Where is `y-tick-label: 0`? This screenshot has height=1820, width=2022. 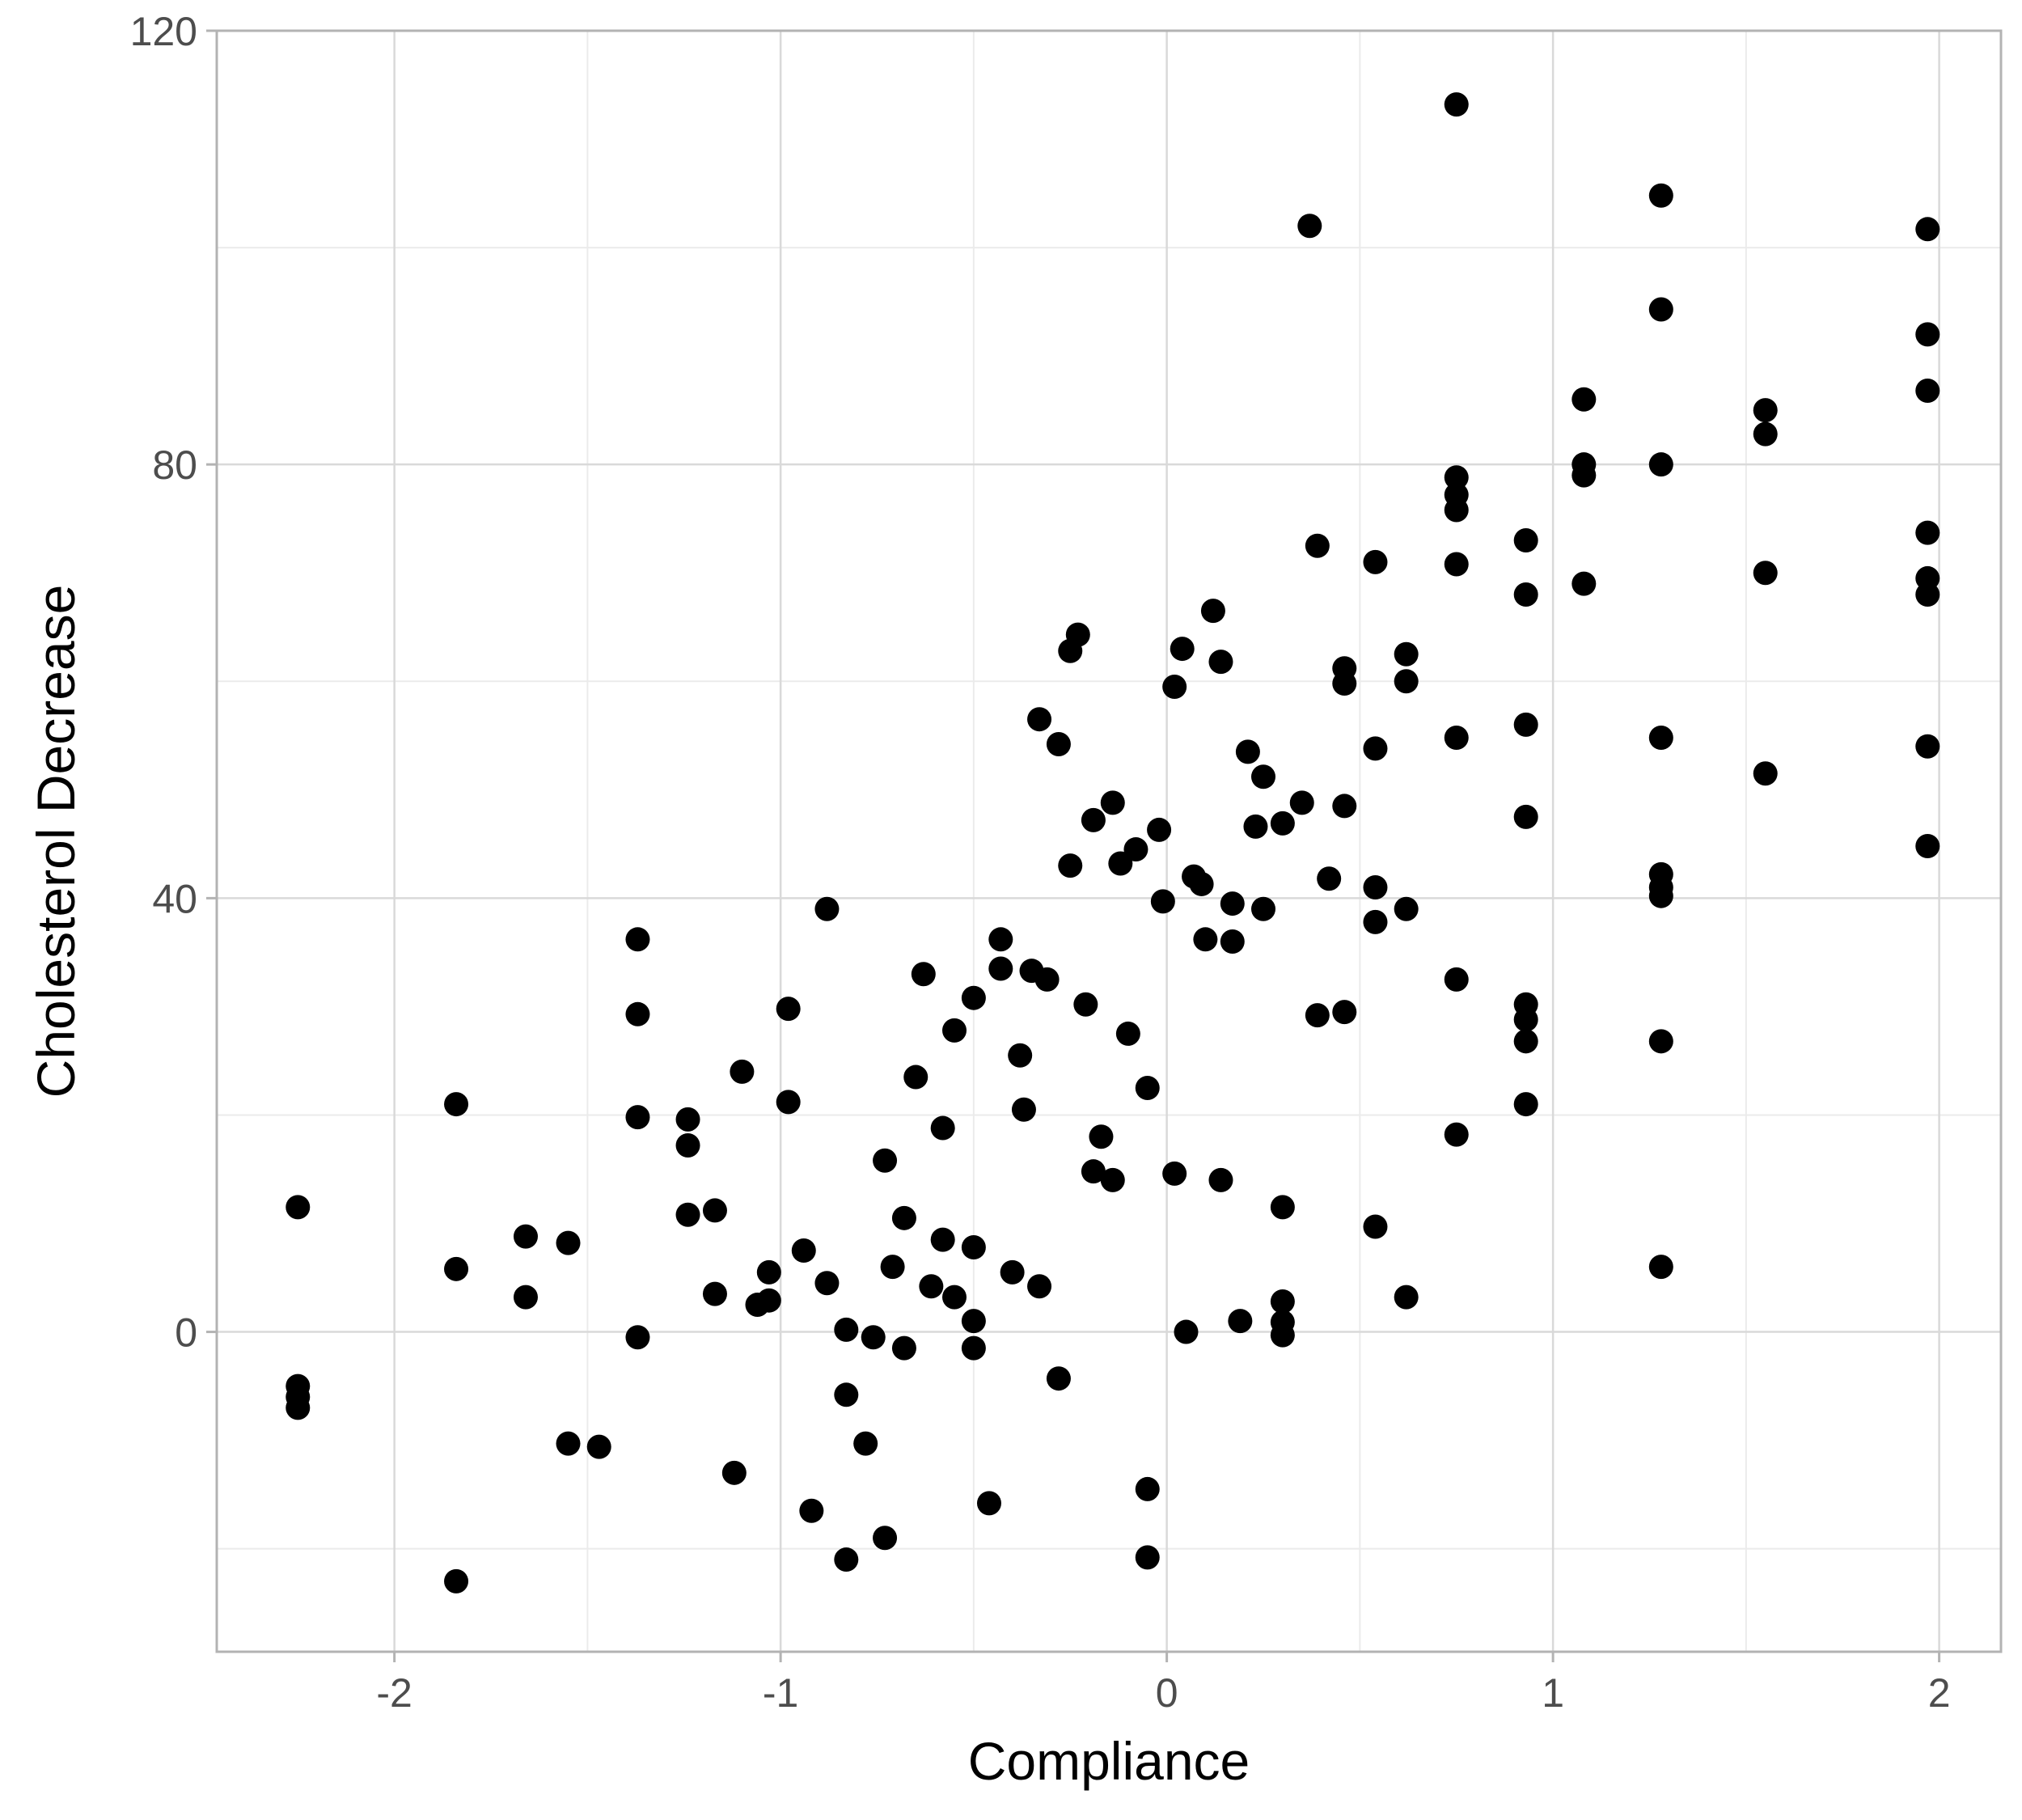
y-tick-label: 0 is located at coordinates (186, 1333).